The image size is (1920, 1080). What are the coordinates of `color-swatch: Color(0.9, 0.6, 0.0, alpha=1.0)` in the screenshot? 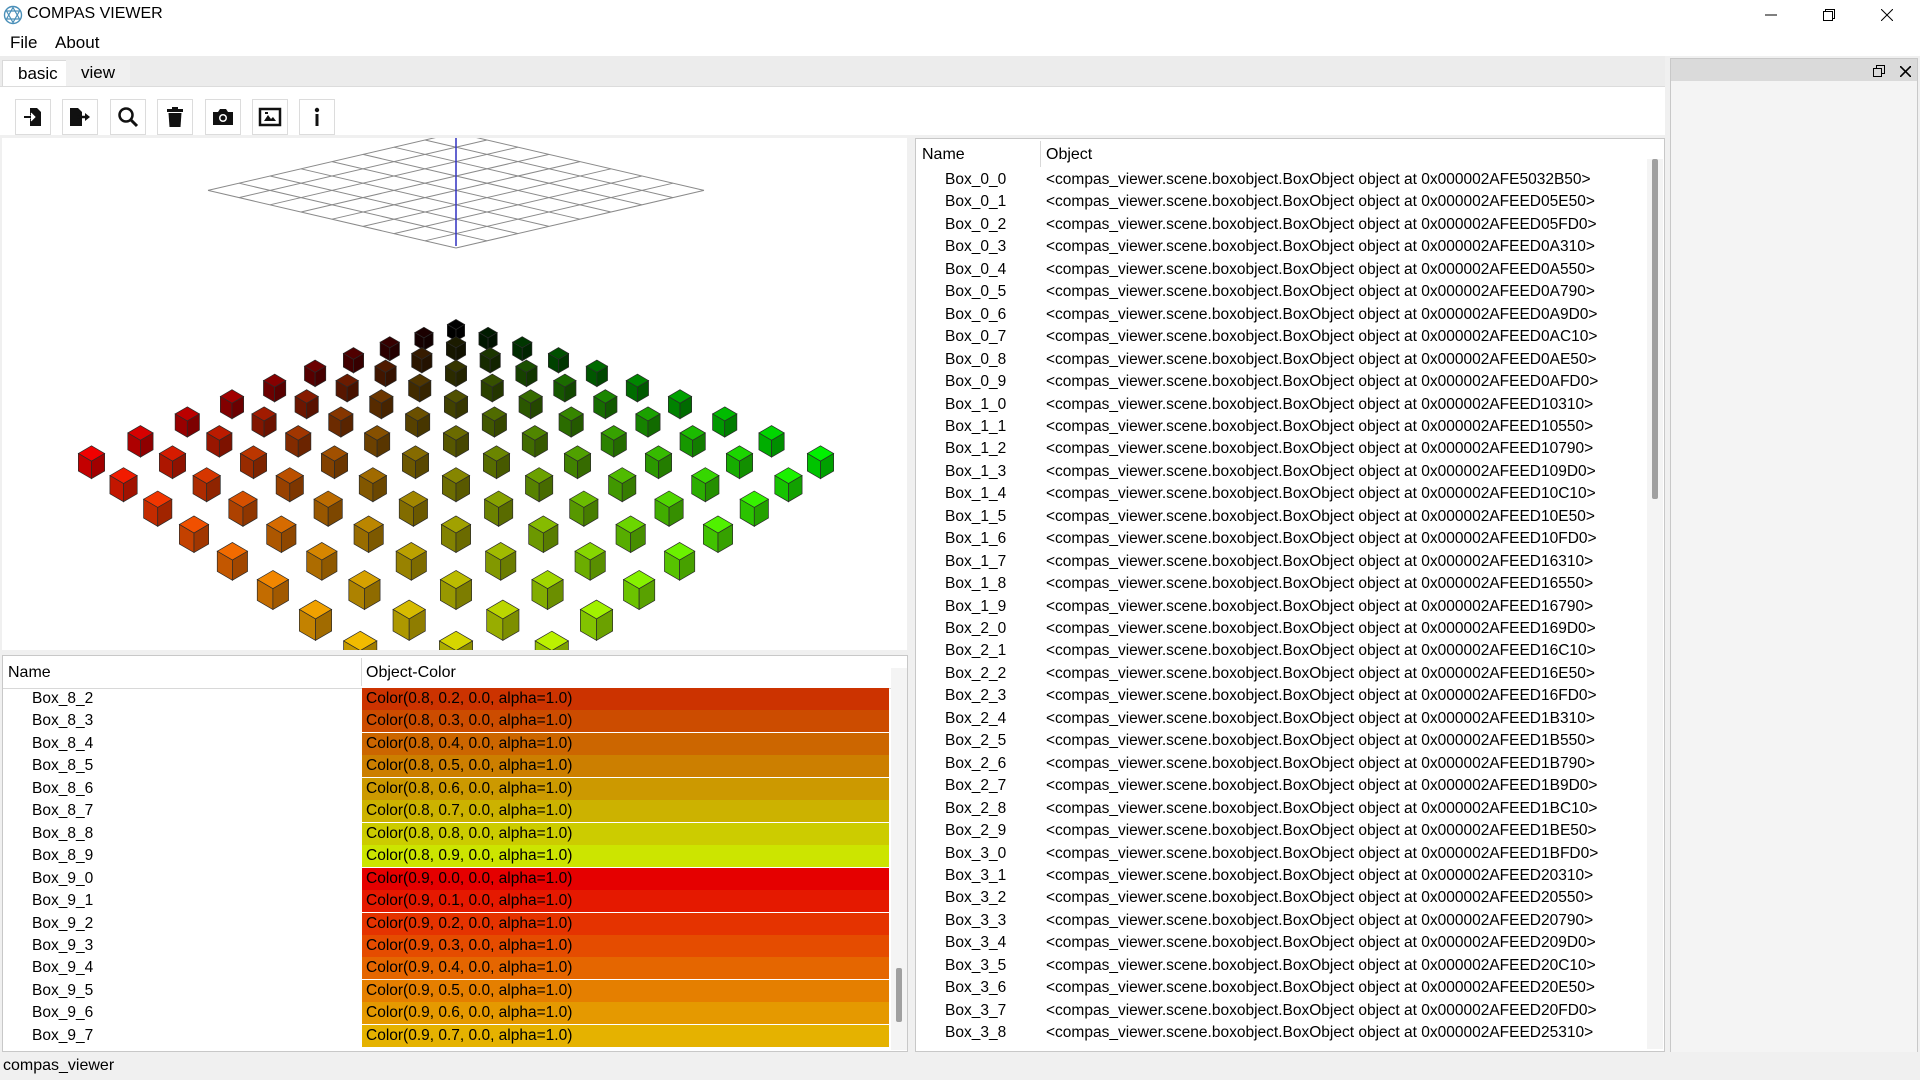 It's located at (625, 1013).